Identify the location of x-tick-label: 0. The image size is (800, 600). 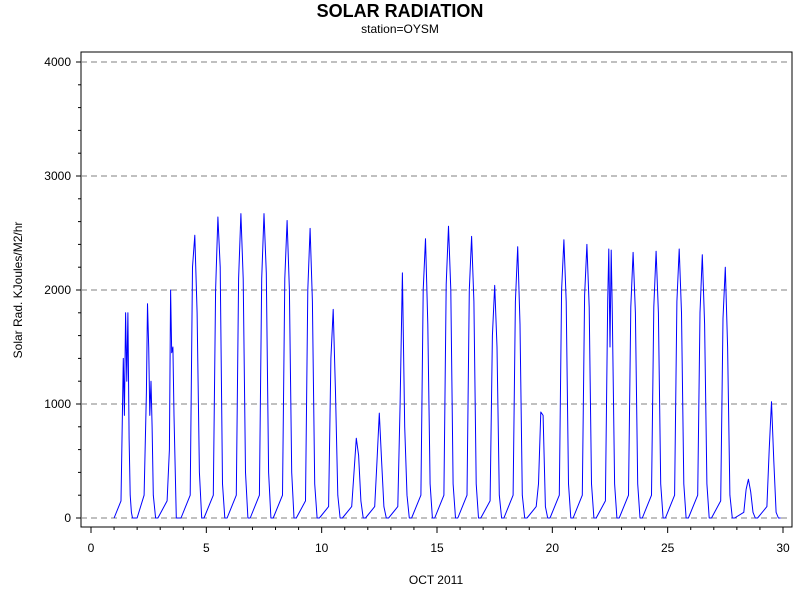
(91, 548).